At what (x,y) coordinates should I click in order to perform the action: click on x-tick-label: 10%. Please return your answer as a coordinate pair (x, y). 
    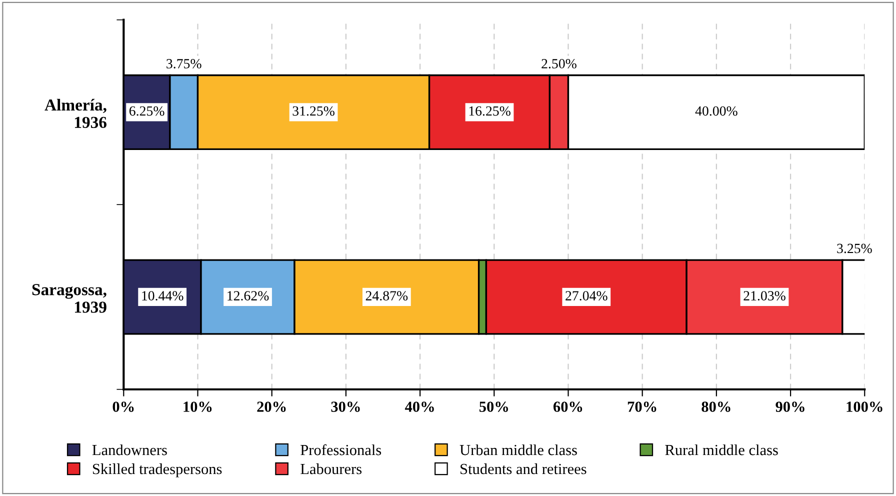
    Looking at the image, I should click on (198, 407).